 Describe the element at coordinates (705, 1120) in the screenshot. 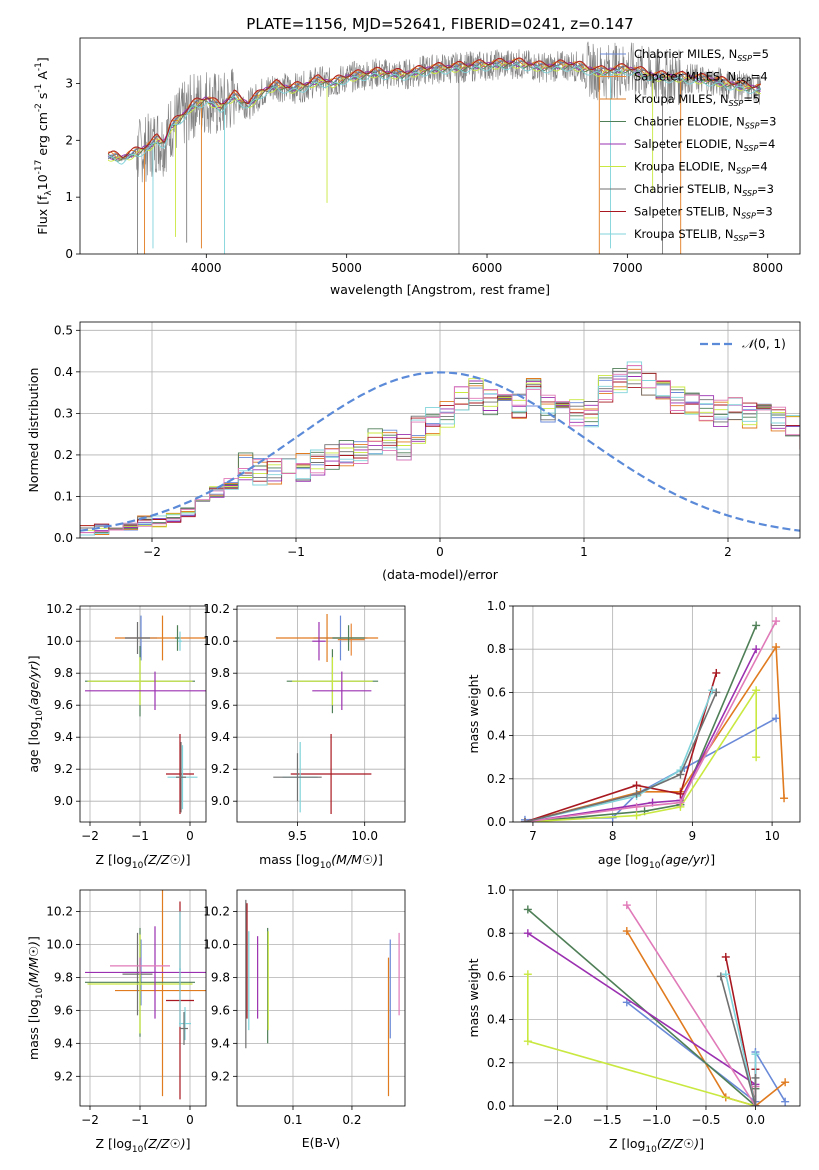

I see `x-tick-label: −0.5` at that location.